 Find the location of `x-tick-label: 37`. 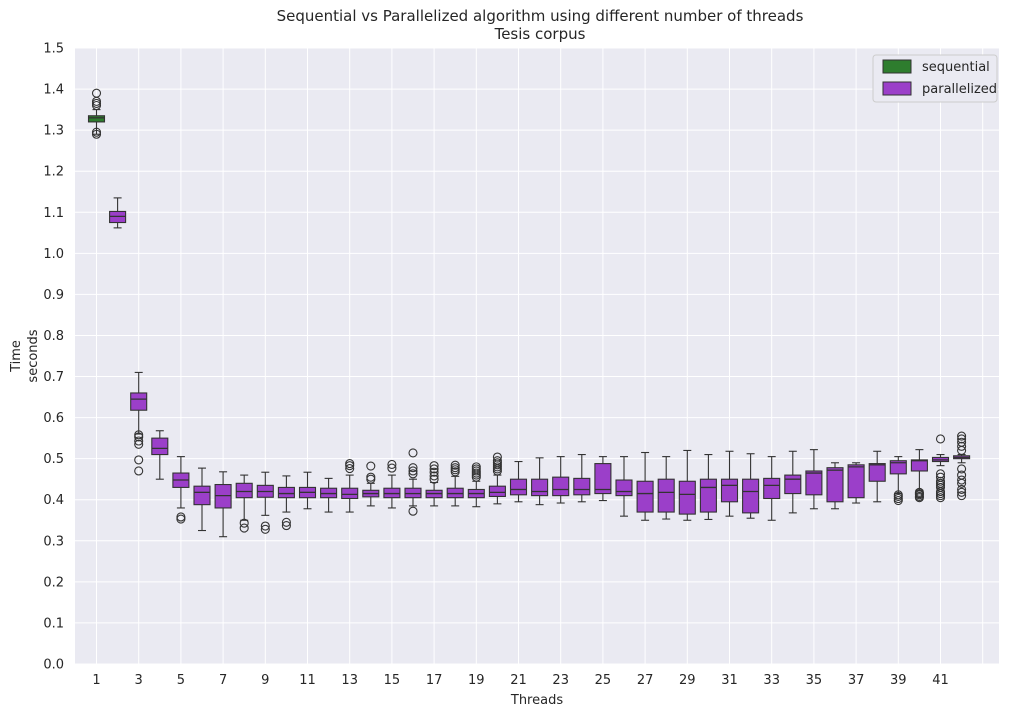

x-tick-label: 37 is located at coordinates (856, 680).